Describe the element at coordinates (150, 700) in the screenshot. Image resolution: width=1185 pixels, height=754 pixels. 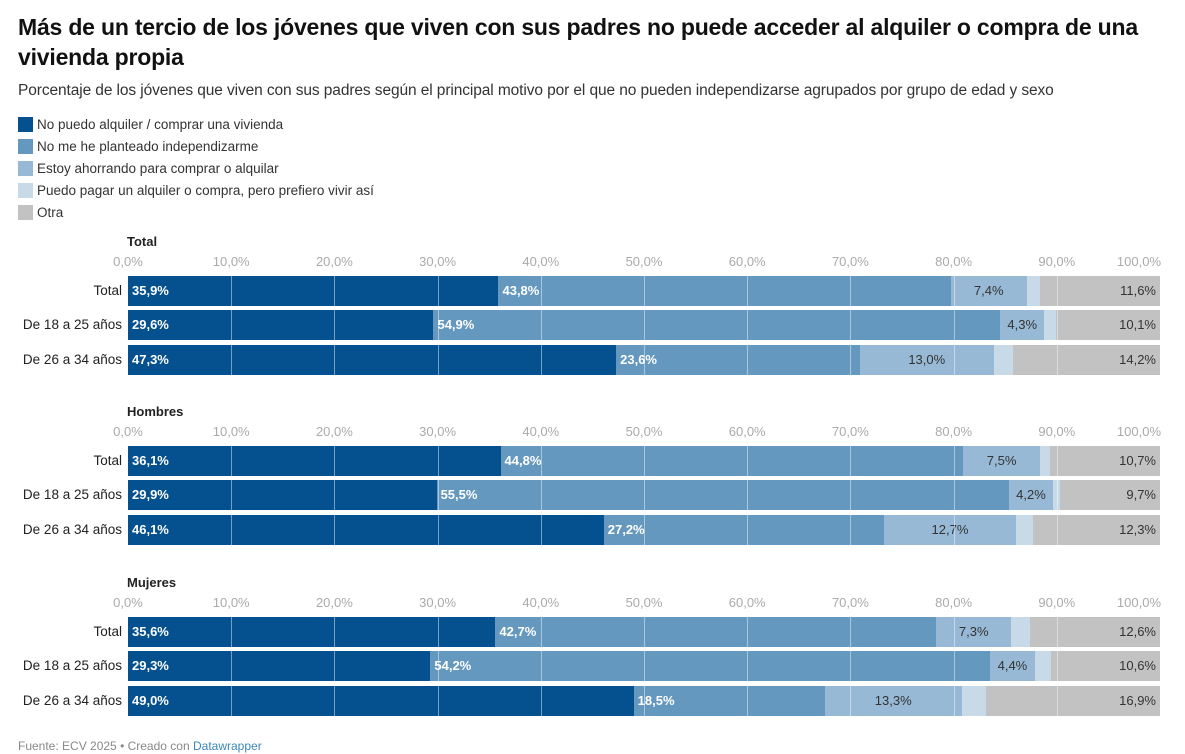
I see `data-label: 49,0%` at that location.